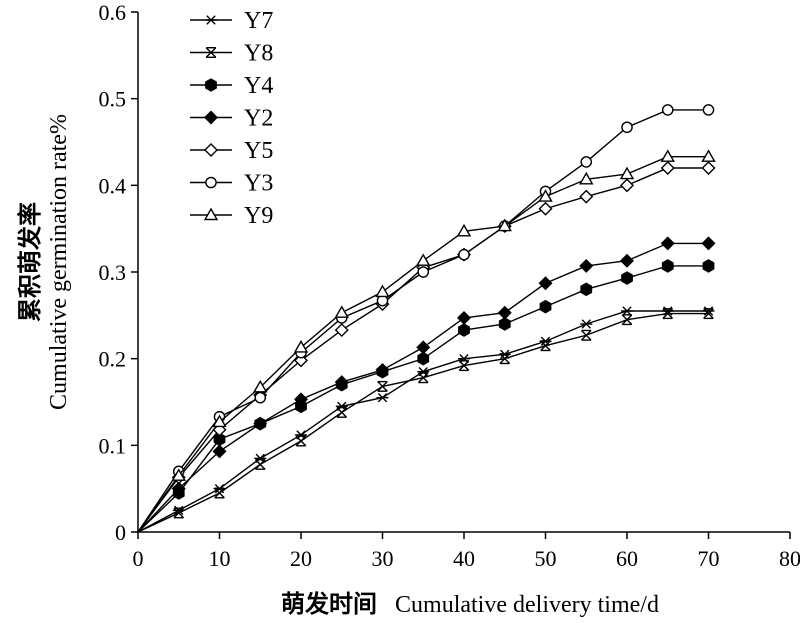 This screenshot has width=800, height=623. Describe the element at coordinates (113, 185) in the screenshot. I see `y-tick-label: 0.4` at that location.